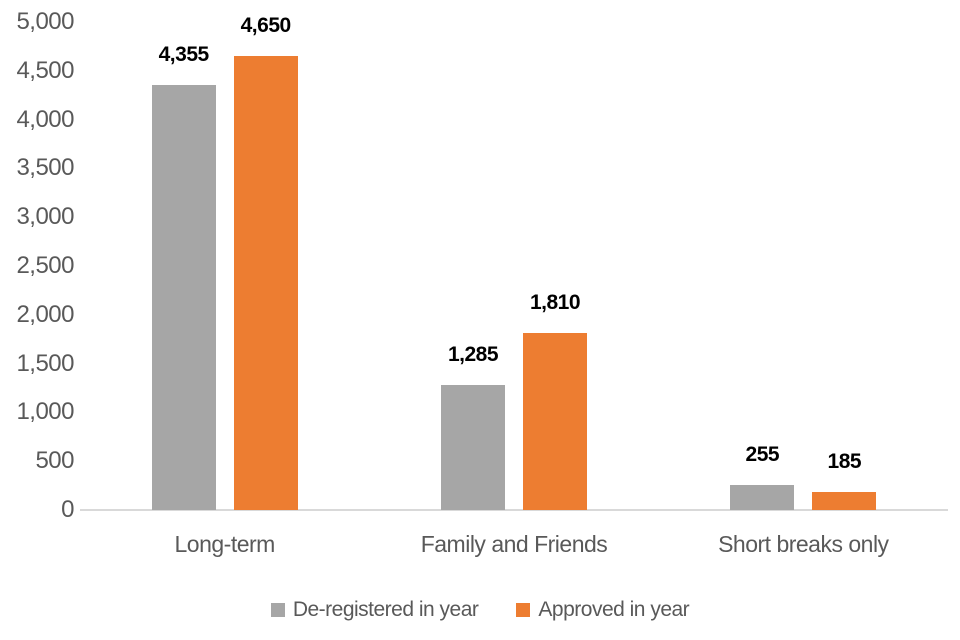  What do you see at coordinates (555, 302) in the screenshot?
I see `data-label: 1,810` at bounding box center [555, 302].